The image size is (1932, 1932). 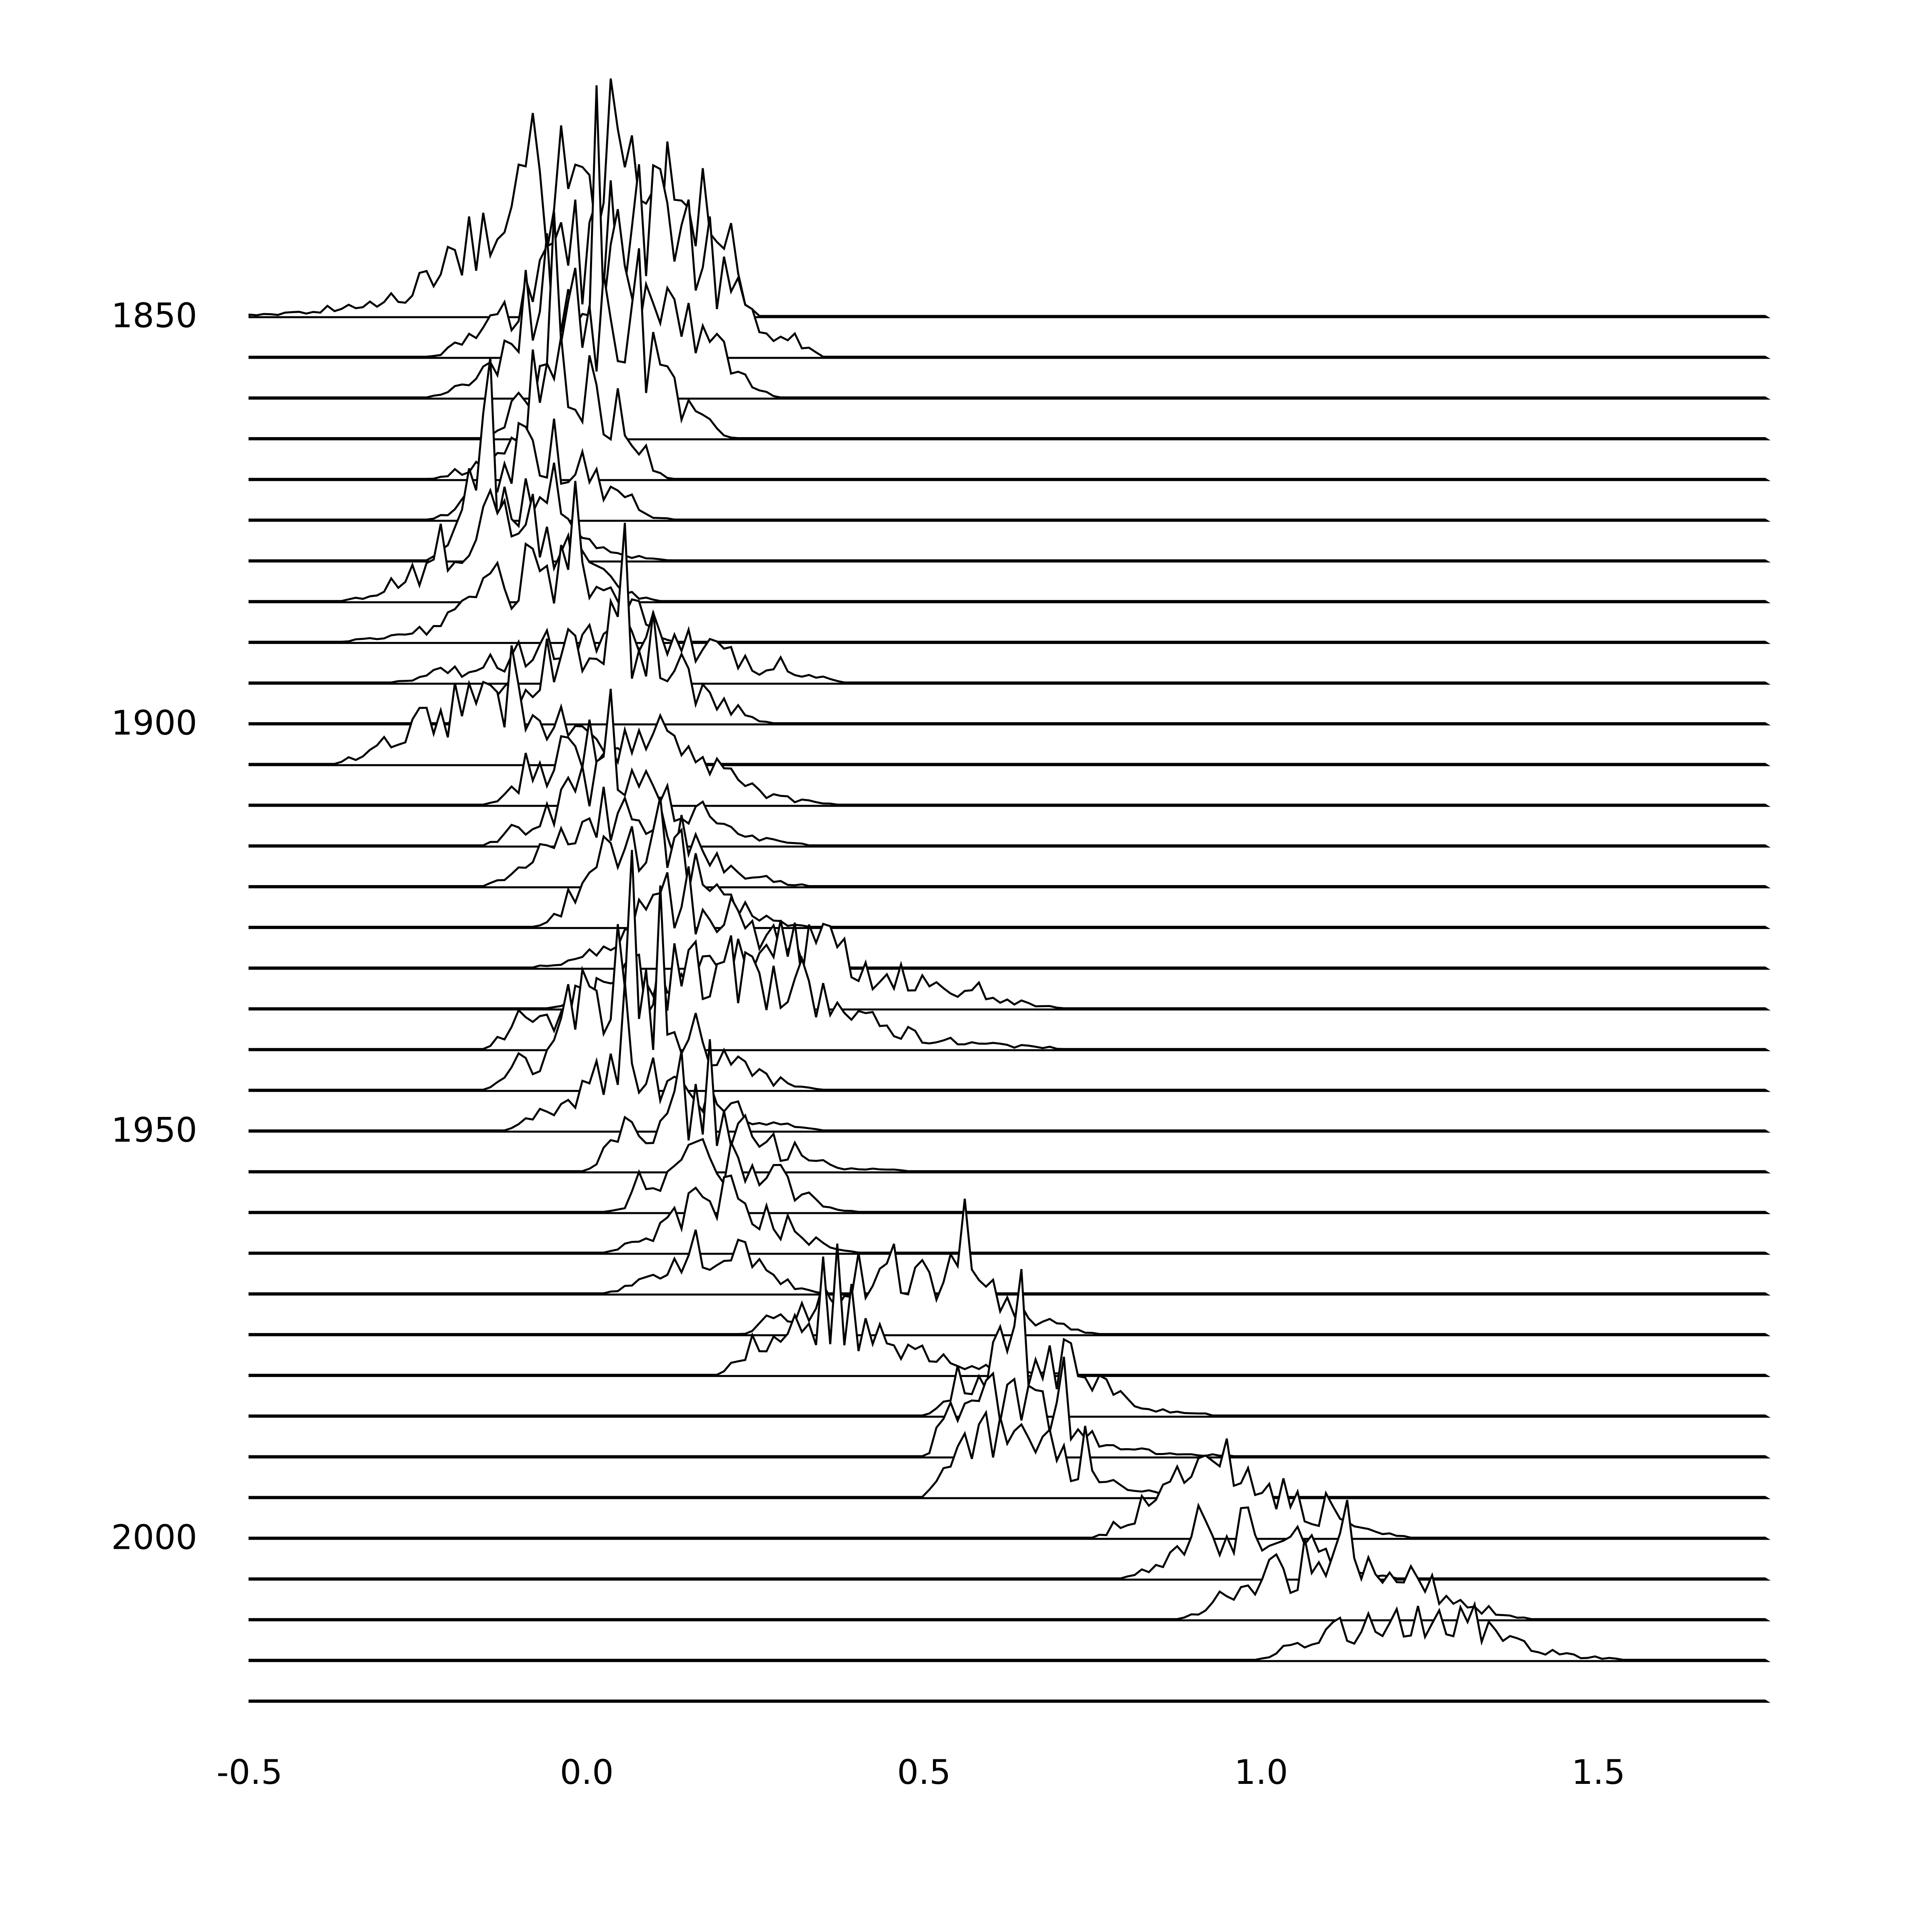 What do you see at coordinates (154, 315) in the screenshot?
I see `y-tick-label-1850: 1850` at bounding box center [154, 315].